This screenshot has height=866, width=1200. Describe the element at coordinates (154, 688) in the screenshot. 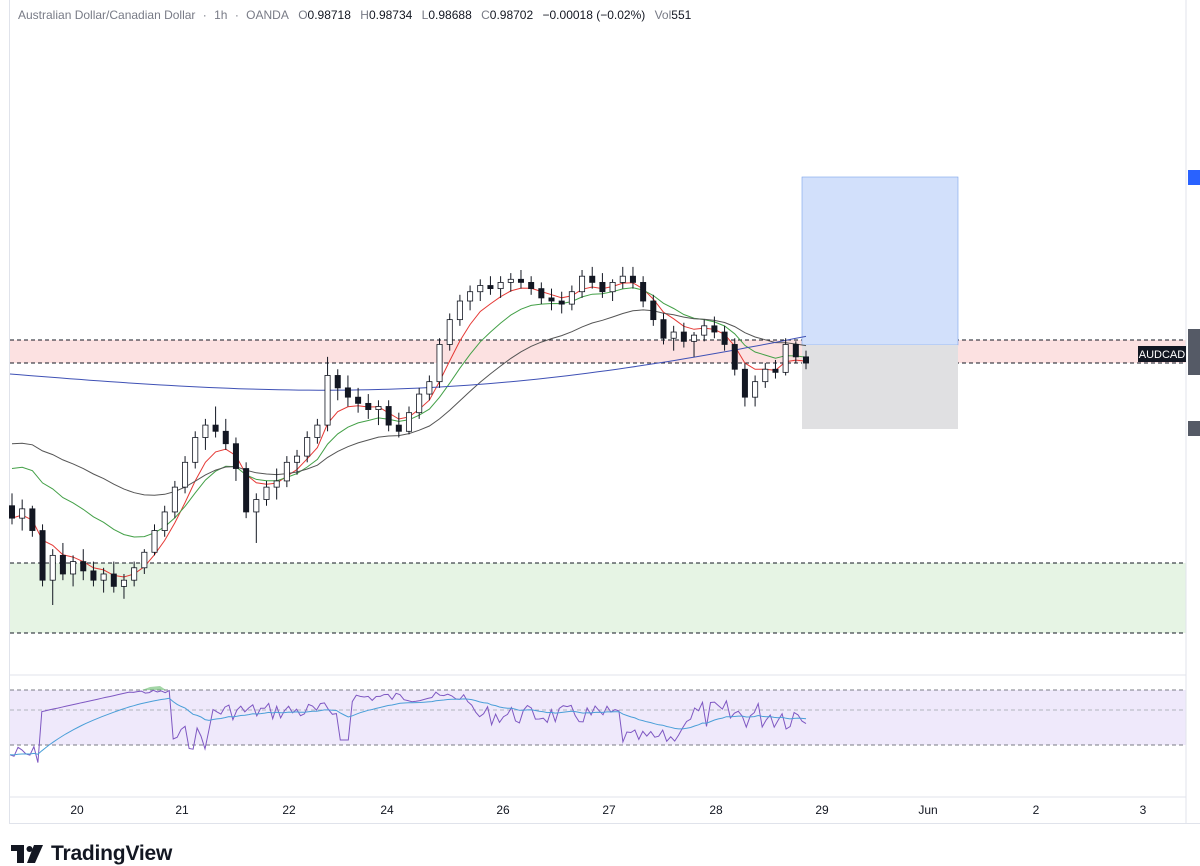

I see `rsi-overbought-fill` at that location.